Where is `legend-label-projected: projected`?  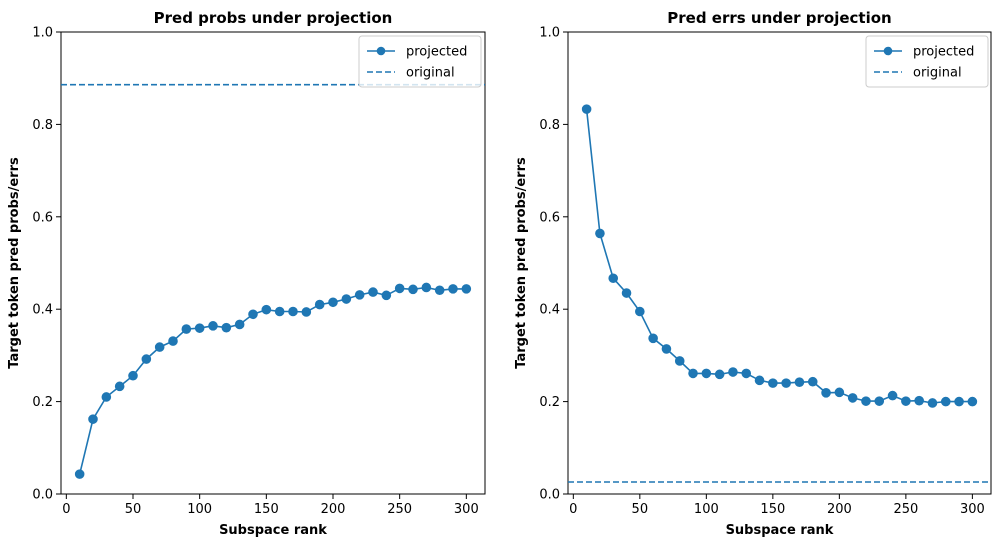 legend-label-projected: projected is located at coordinates (943, 52).